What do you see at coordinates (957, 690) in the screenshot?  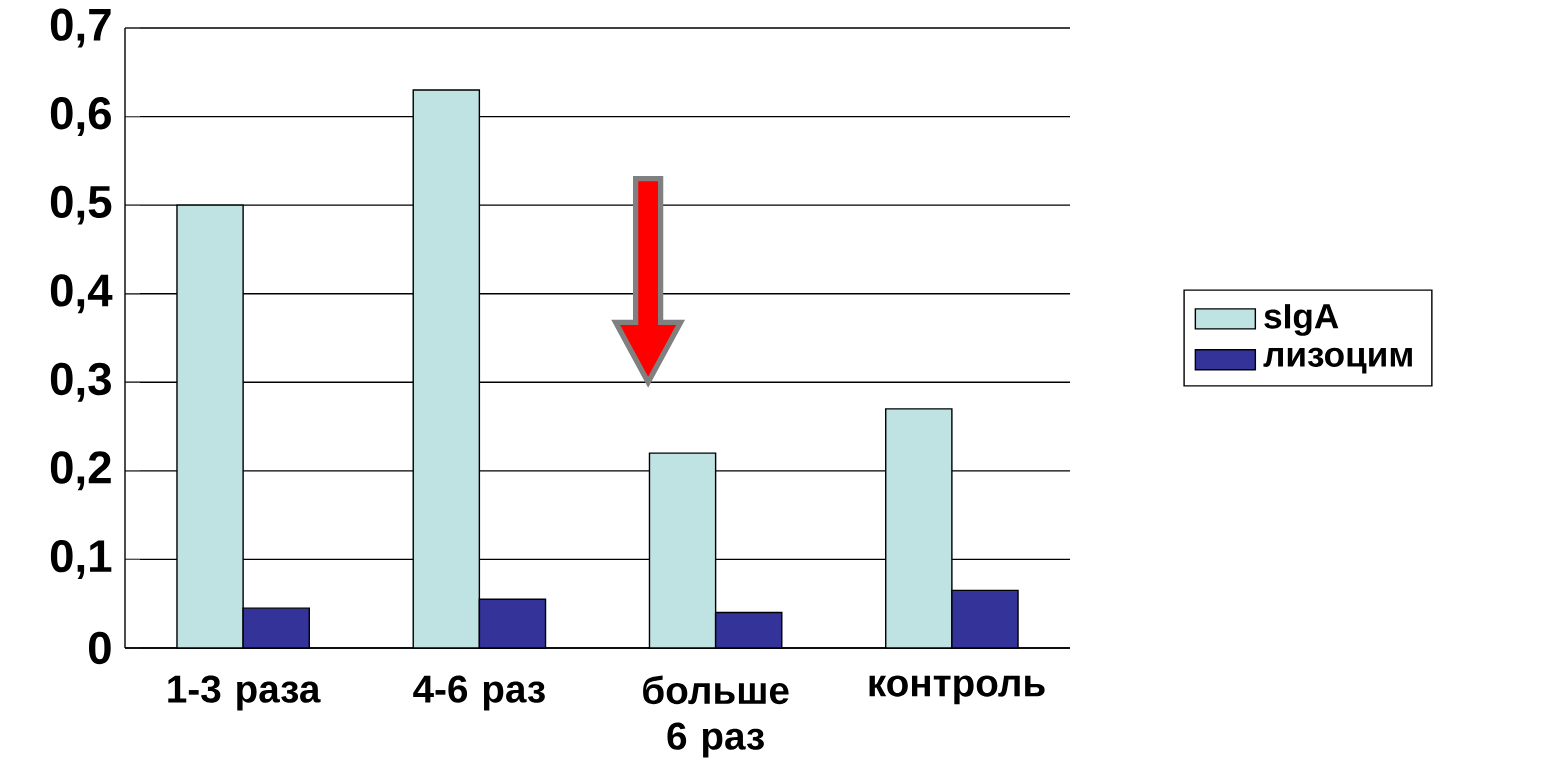 I see `x-tick-label: контроль` at bounding box center [957, 690].